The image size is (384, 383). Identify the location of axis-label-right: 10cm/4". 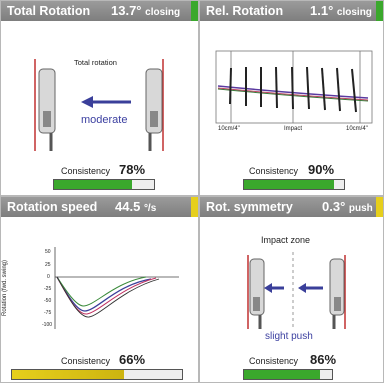
(357, 129).